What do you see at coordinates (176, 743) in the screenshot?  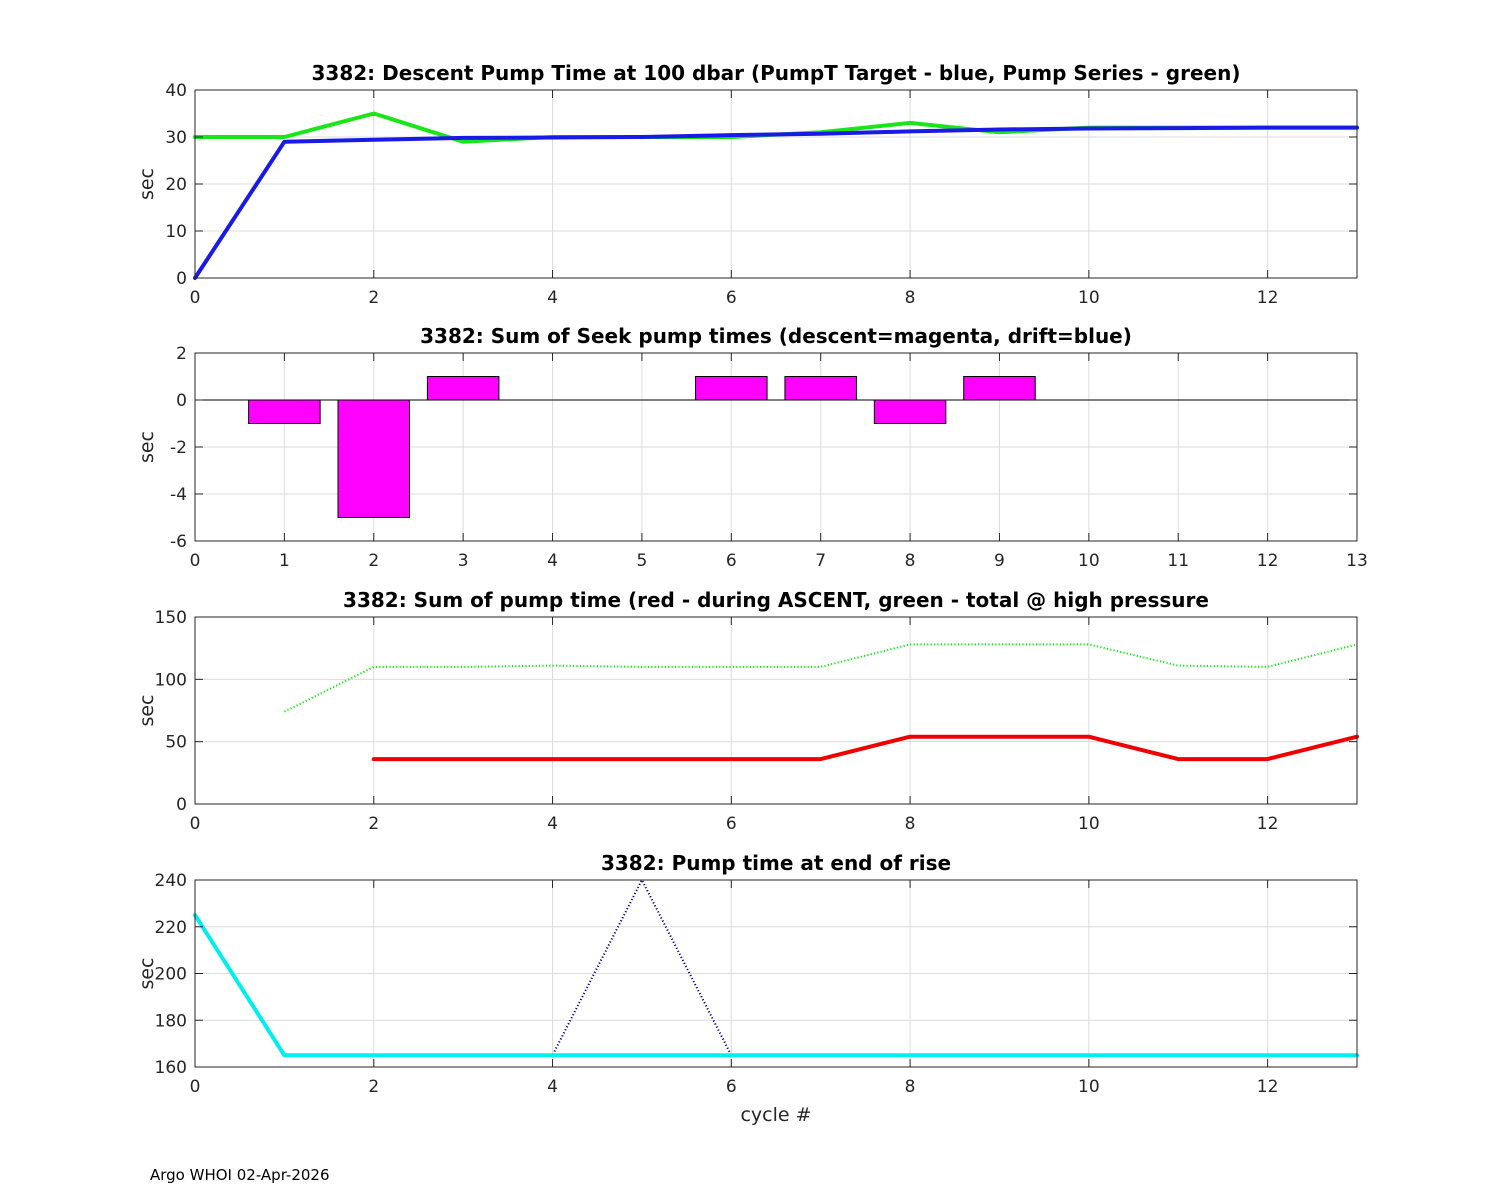 I see `y-tick-label: 50` at bounding box center [176, 743].